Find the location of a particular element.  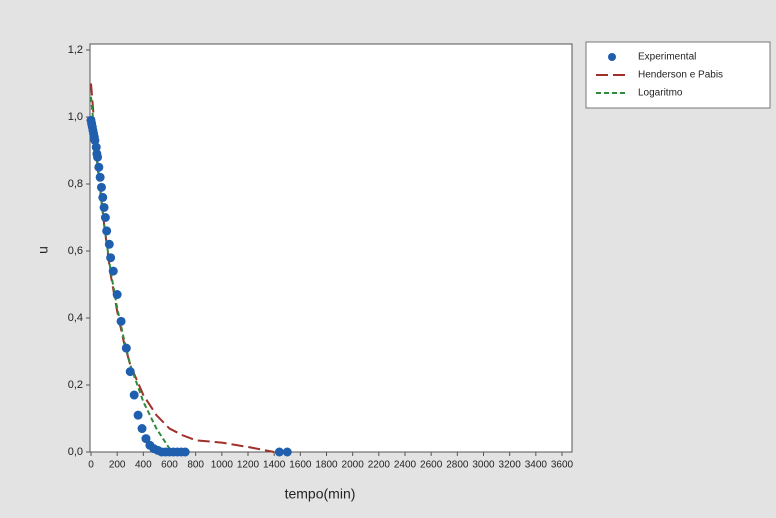

legend-marker is located at coordinates (612, 57).